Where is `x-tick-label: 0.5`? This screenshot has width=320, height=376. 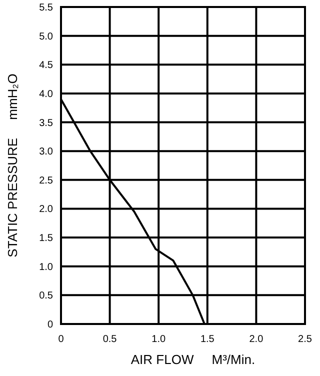
x-tick-label: 0.5 is located at coordinates (110, 339).